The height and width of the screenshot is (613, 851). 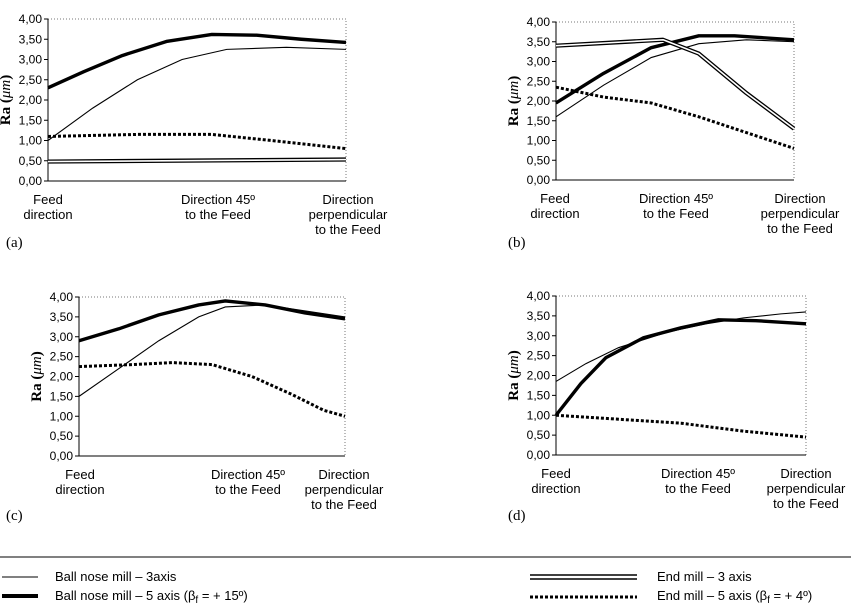 I want to click on legend-label-ball-5axis-prefix: Ball nose mill – 5 axis (β, so click(x=125, y=595).